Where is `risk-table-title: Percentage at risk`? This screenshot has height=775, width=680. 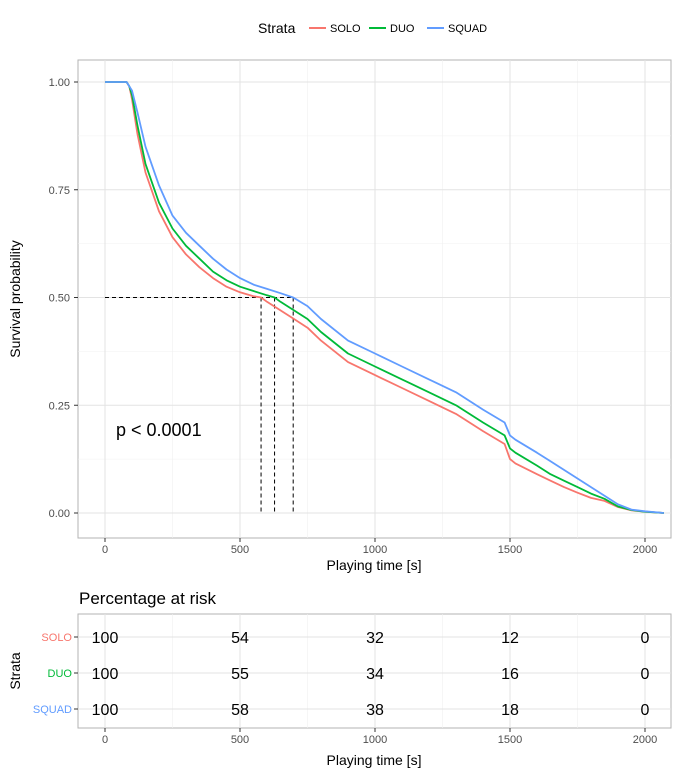 risk-table-title: Percentage at risk is located at coordinates (148, 598).